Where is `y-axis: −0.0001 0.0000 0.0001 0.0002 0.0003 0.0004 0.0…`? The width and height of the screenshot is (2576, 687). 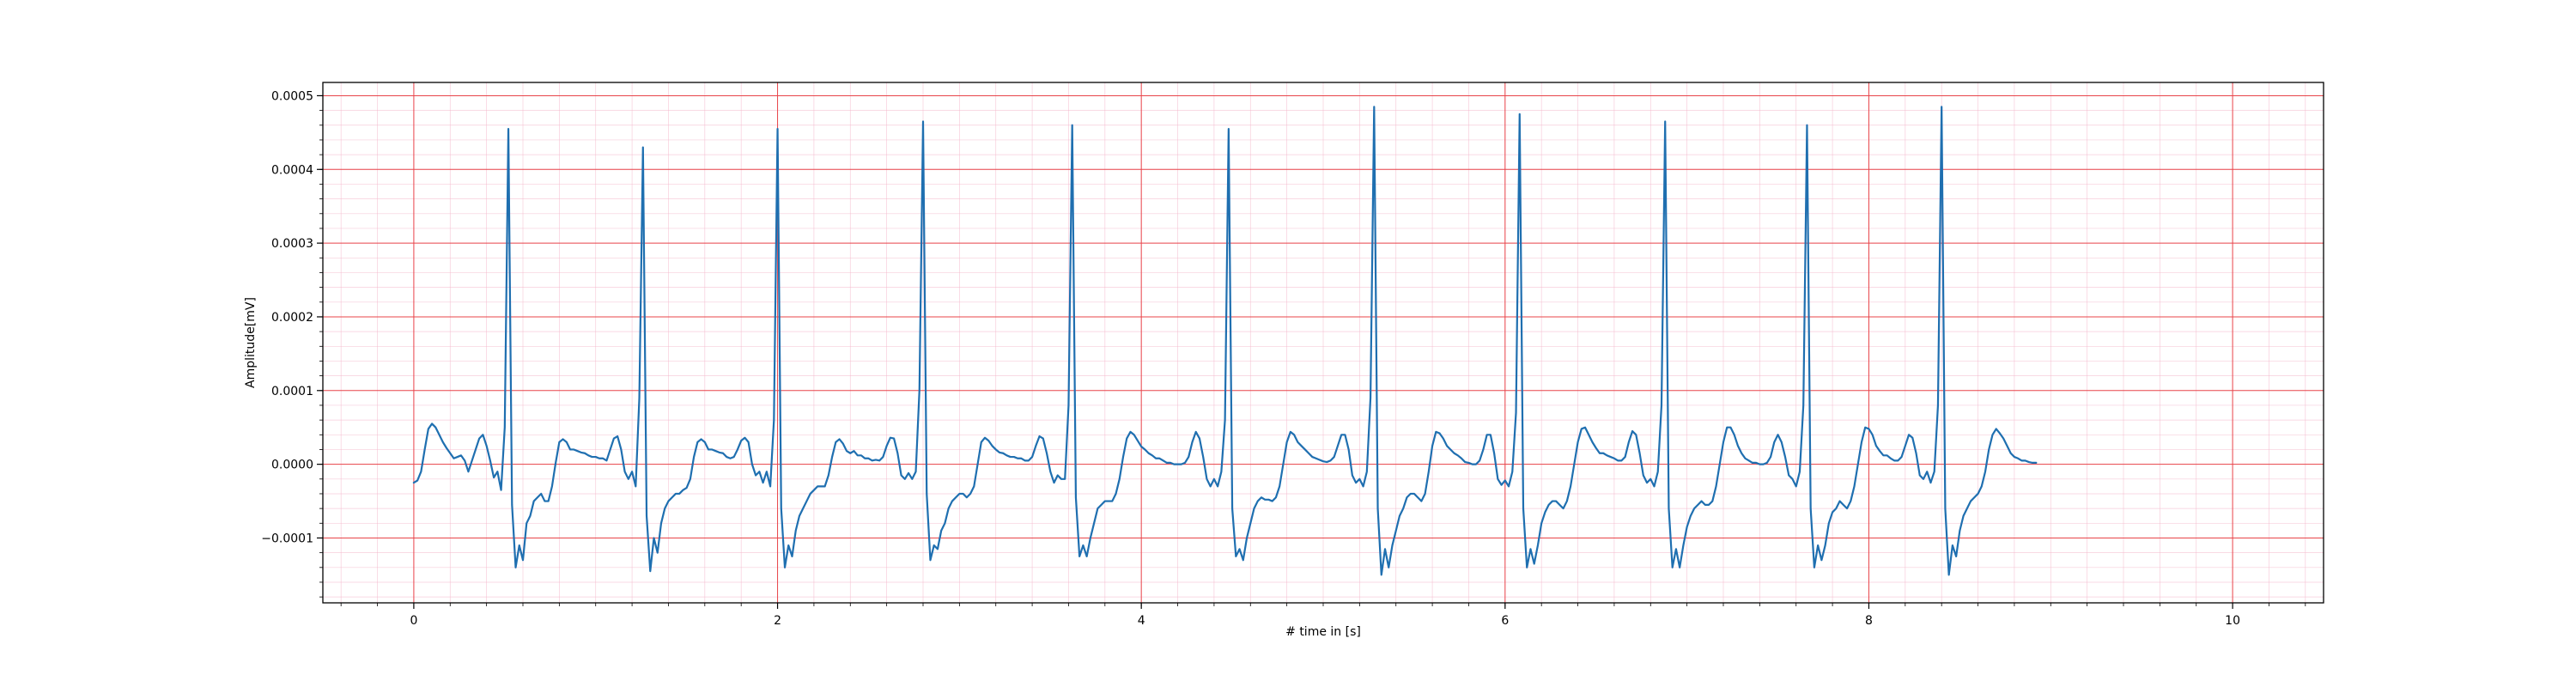 y-axis: −0.0001 0.0000 0.0001 0.0002 0.0003 0.0004 0.0… is located at coordinates (292, 343).